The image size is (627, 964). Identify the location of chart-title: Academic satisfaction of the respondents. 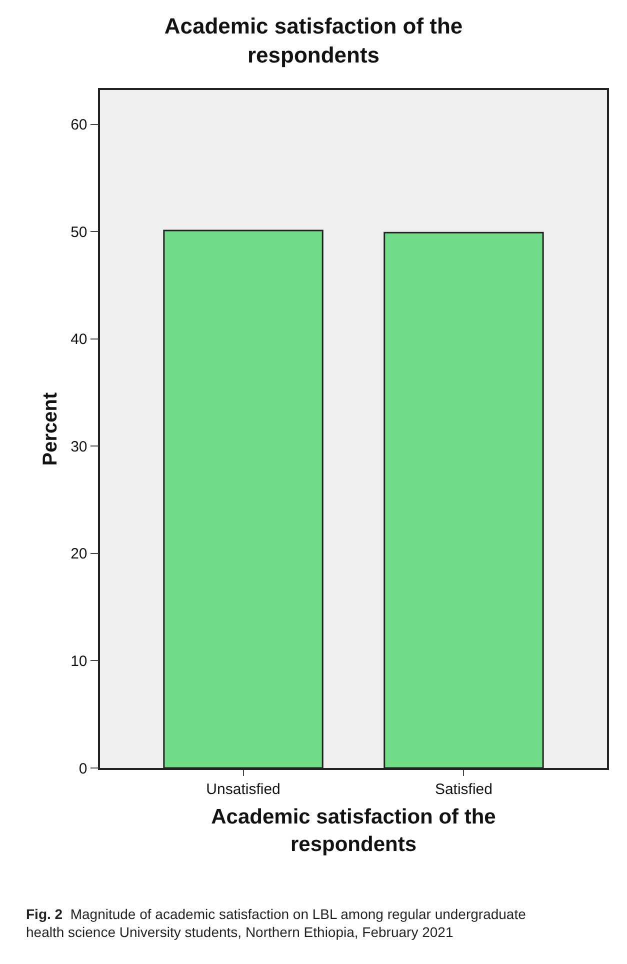
(313, 41).